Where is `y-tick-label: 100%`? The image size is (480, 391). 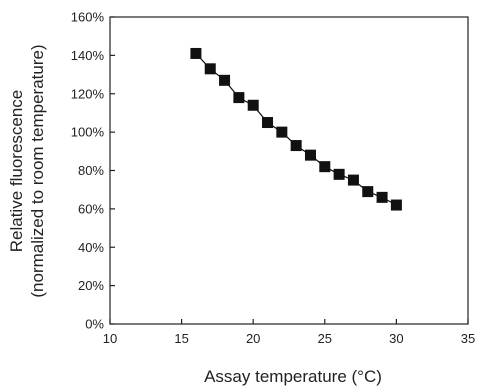
y-tick-label: 100% is located at coordinates (88, 132).